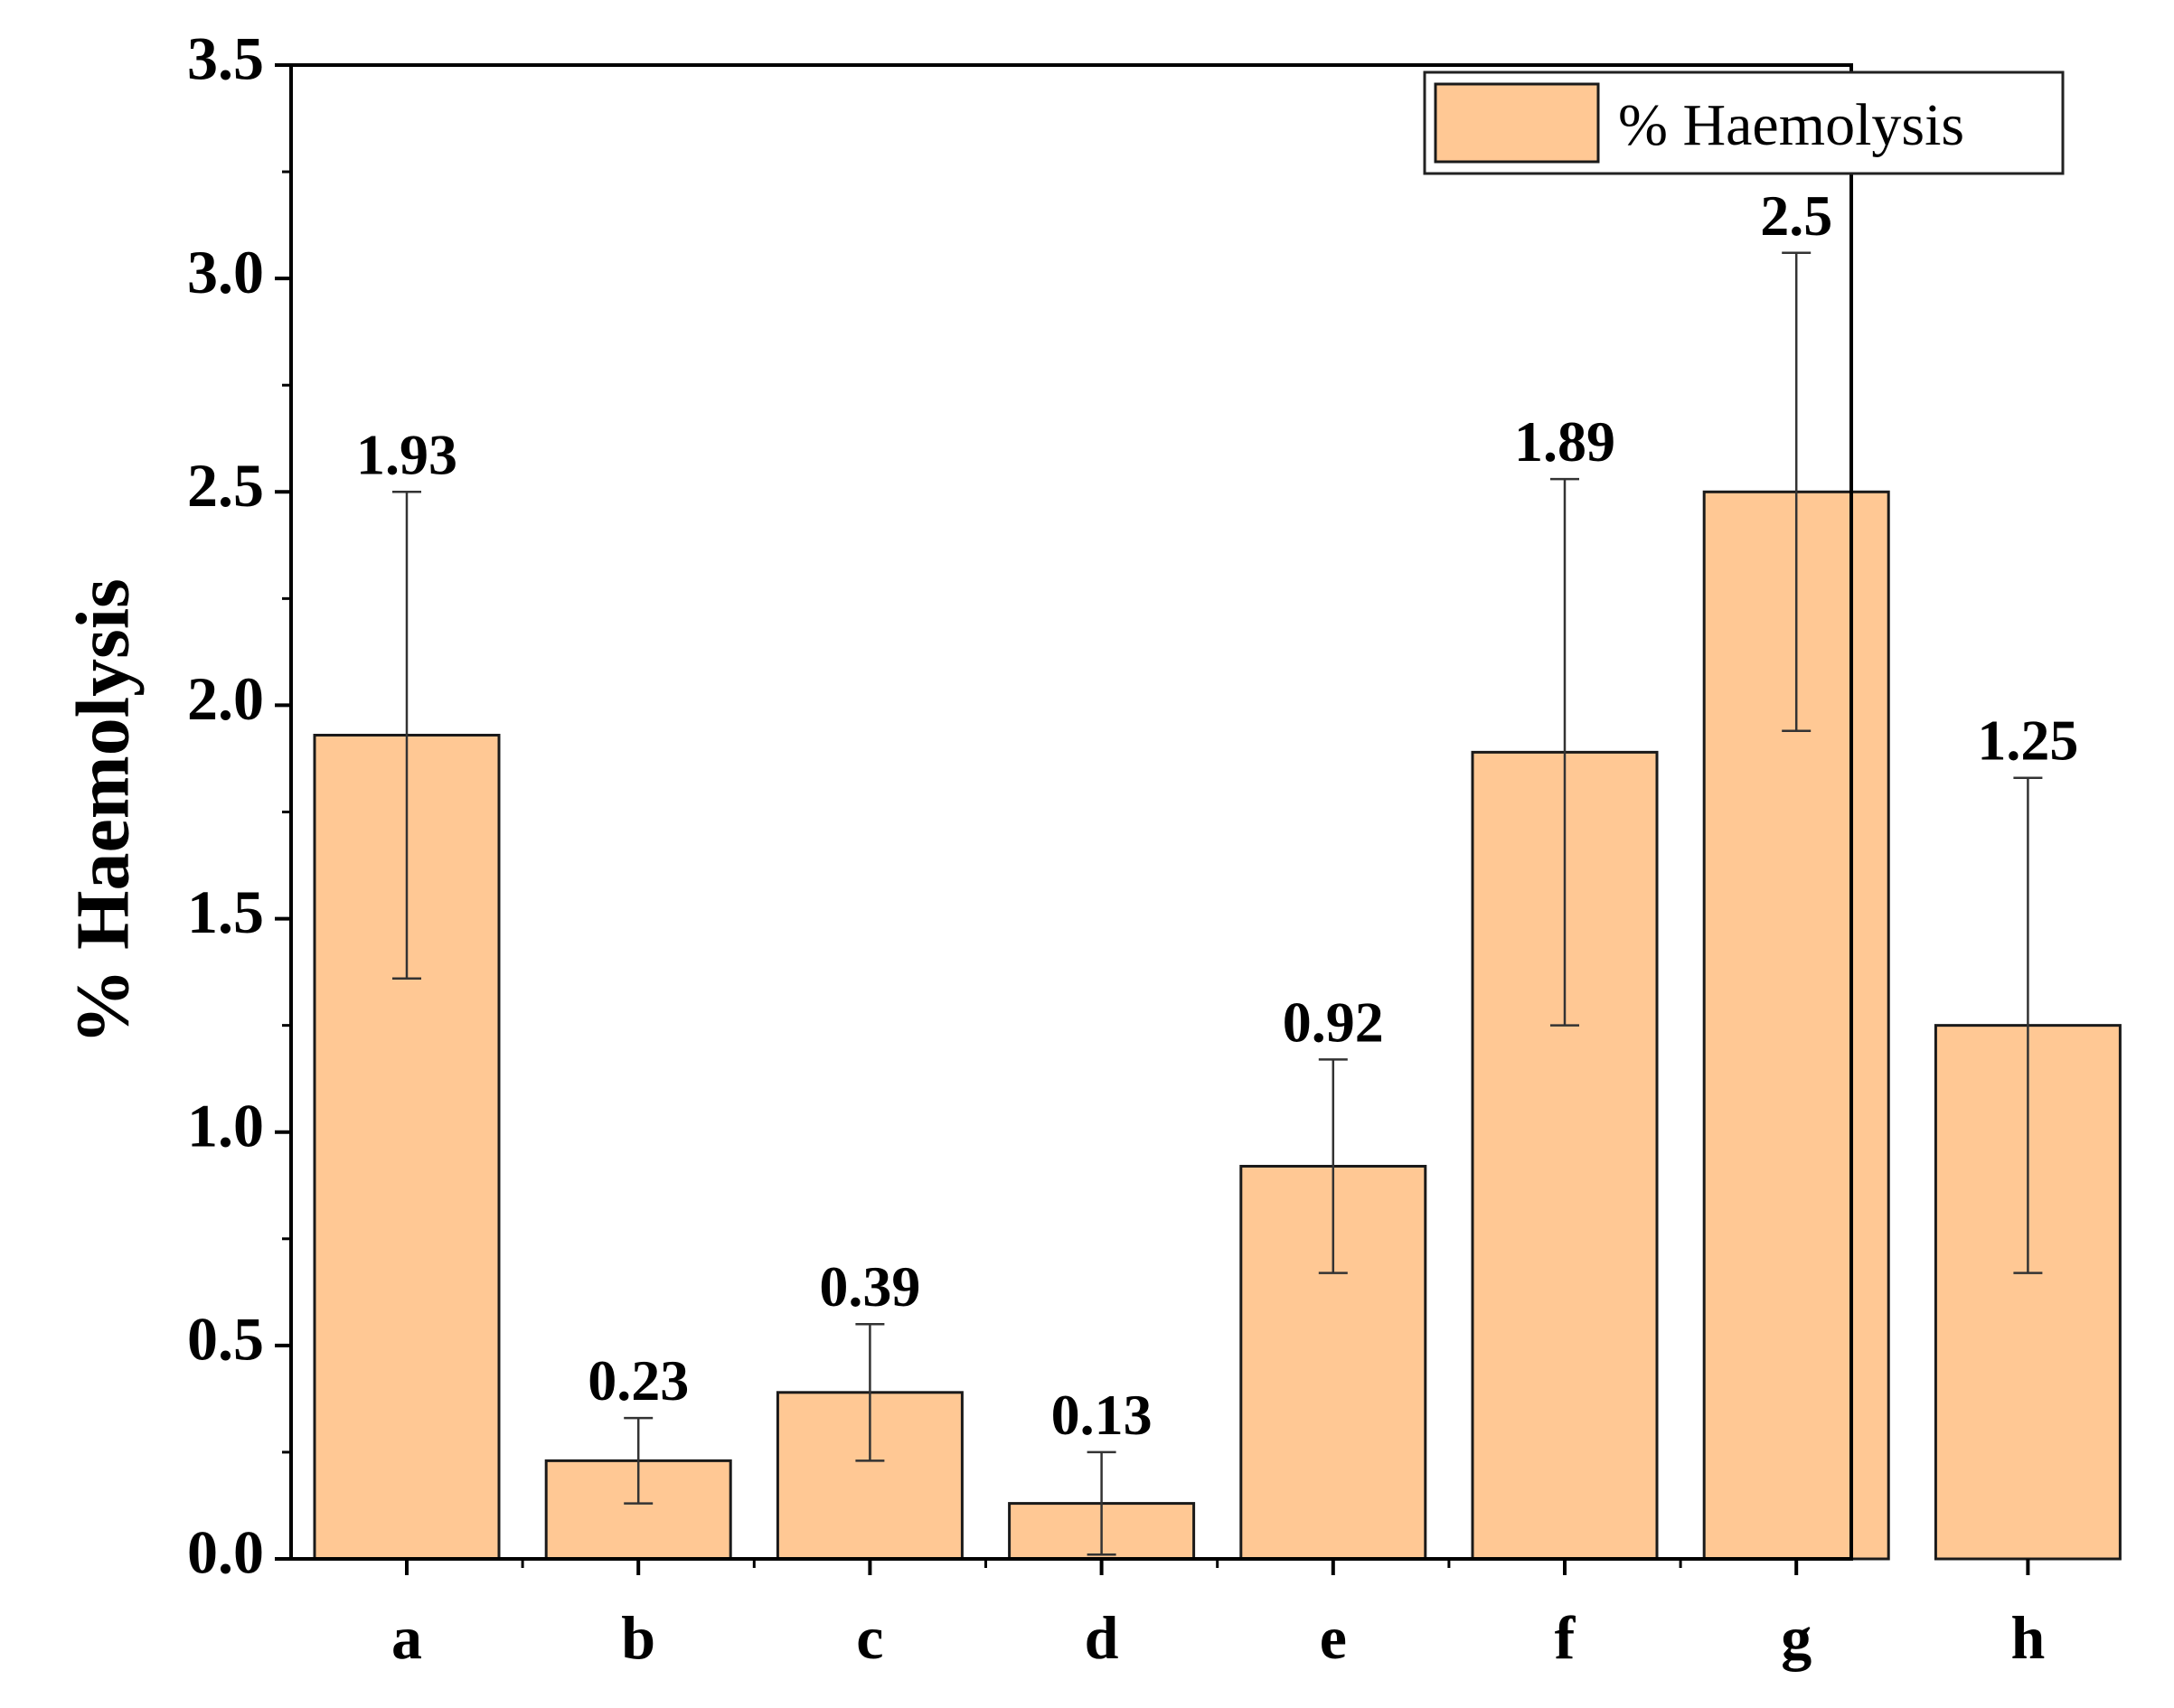 The width and height of the screenshot is (2174, 1708). I want to click on x-tick-label-b: b, so click(638, 1637).